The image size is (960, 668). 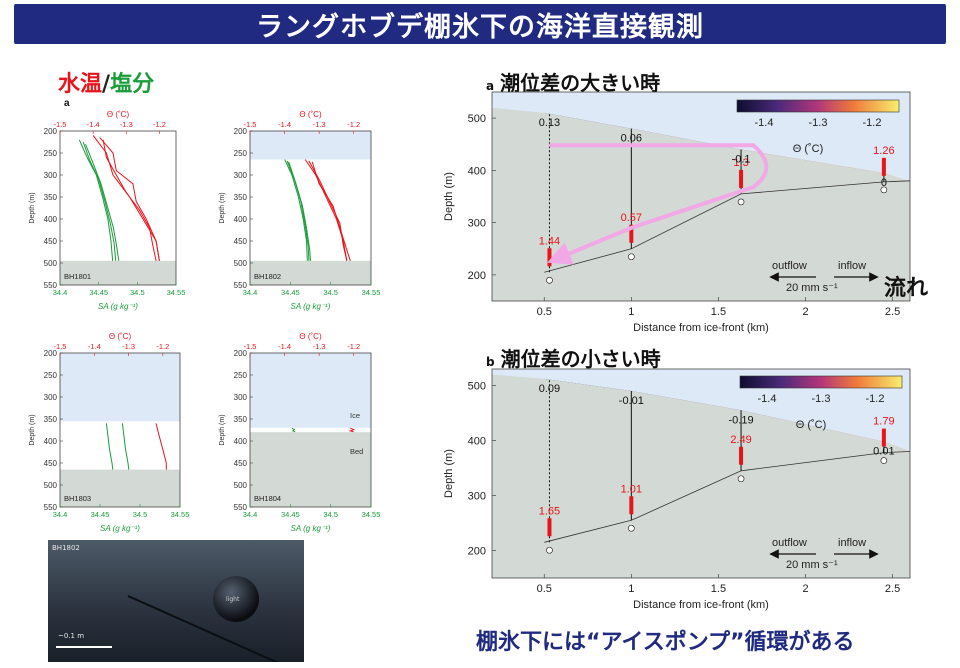 What do you see at coordinates (883, 151) in the screenshot?
I see `tidal-value: 1.26` at bounding box center [883, 151].